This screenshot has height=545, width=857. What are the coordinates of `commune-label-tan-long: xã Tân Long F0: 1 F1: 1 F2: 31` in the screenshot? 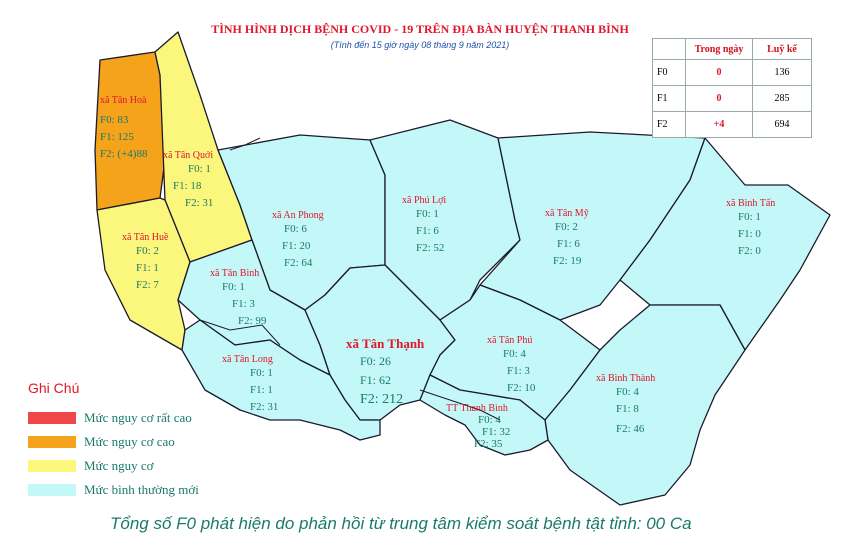 It's located at (250, 385).